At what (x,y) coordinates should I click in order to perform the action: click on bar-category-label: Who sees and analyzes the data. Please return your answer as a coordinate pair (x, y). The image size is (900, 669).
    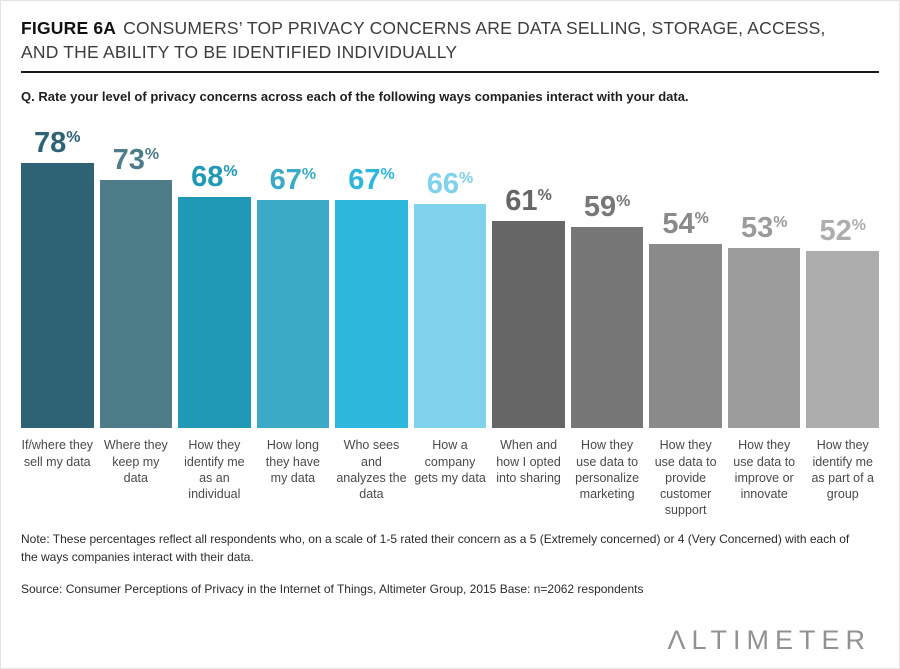
    Looking at the image, I should click on (371, 469).